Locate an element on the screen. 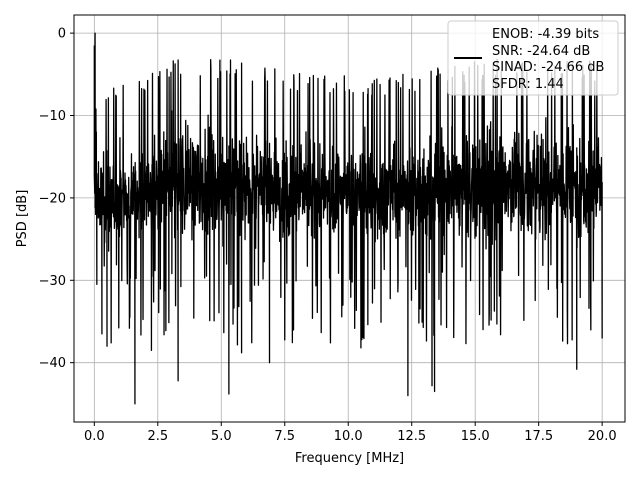  x-tick-label: 0.0 is located at coordinates (94, 436).